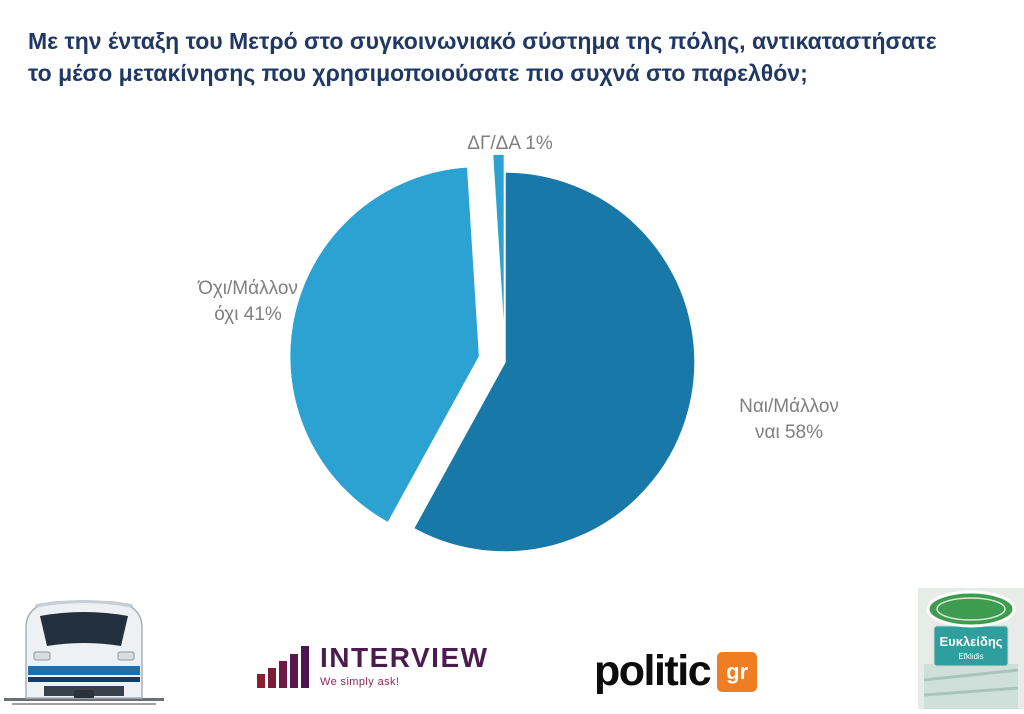 This screenshot has width=1024, height=714. What do you see at coordinates (248, 301) in the screenshot?
I see `pie-label-ohi: Όχι/Μάλλον όχι 41%` at bounding box center [248, 301].